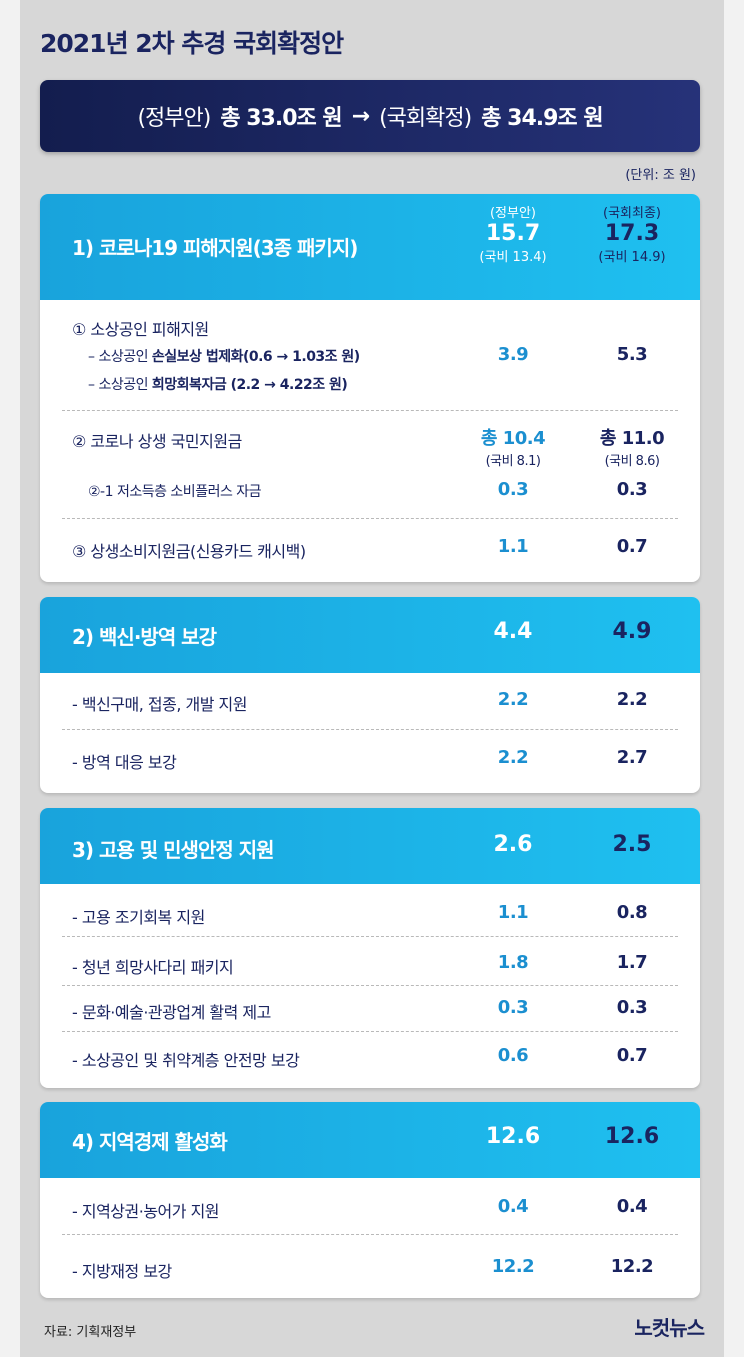 The width and height of the screenshot is (744, 1357). I want to click on section-2-nat-column: 4.9, so click(632, 631).